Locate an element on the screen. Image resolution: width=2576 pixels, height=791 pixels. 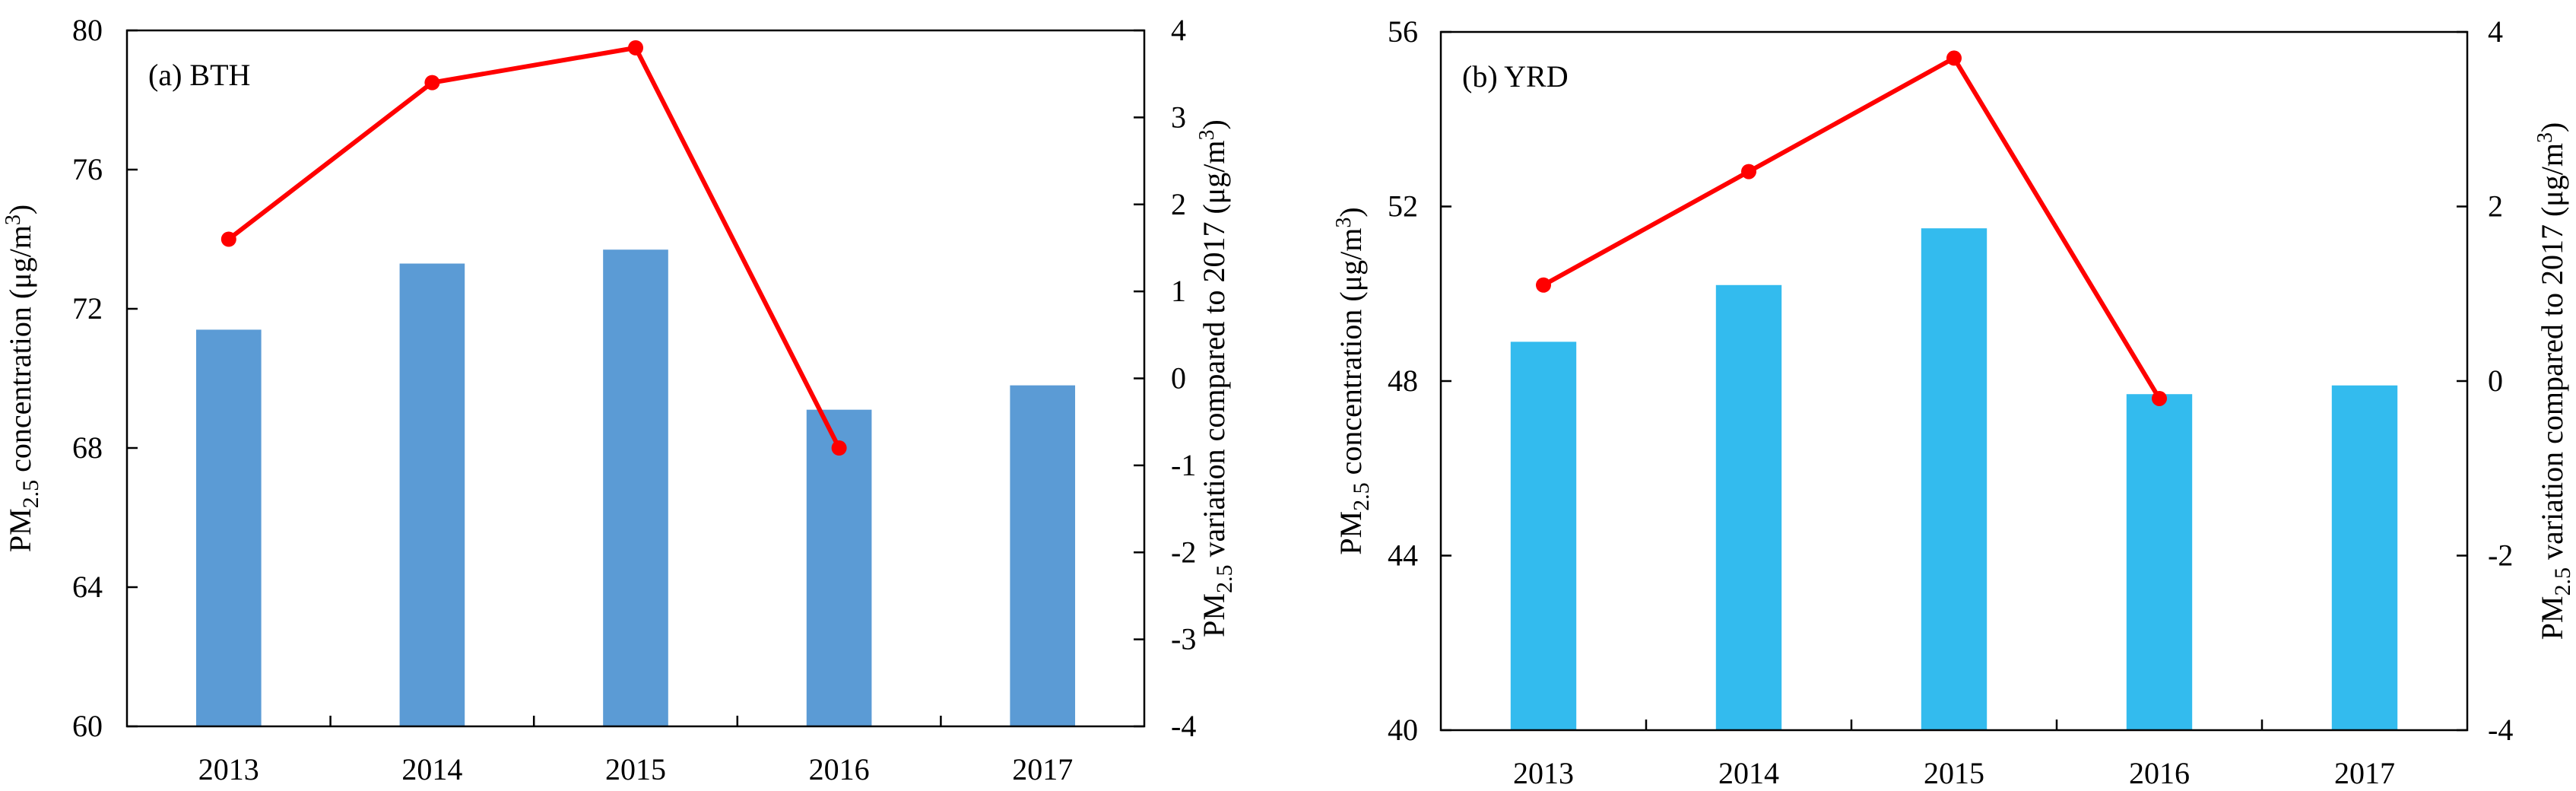
left-tick-label: 68 is located at coordinates (87, 447).